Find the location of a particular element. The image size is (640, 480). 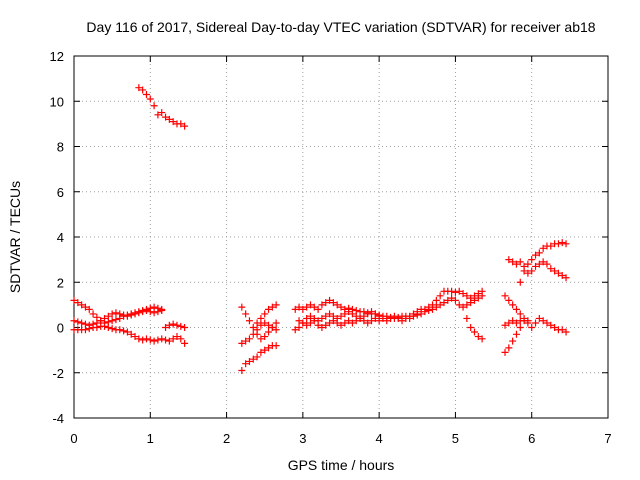

series-track-i is located at coordinates (266, 314).